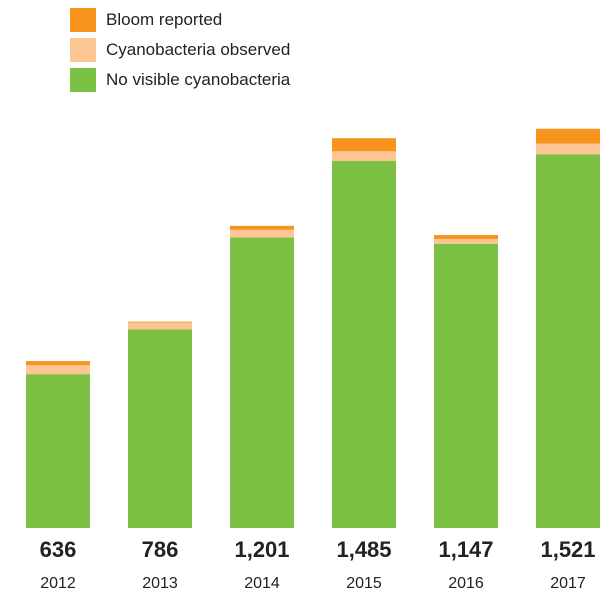 This screenshot has width=610, height=595. I want to click on year-label-2017: 2017, so click(568, 583).